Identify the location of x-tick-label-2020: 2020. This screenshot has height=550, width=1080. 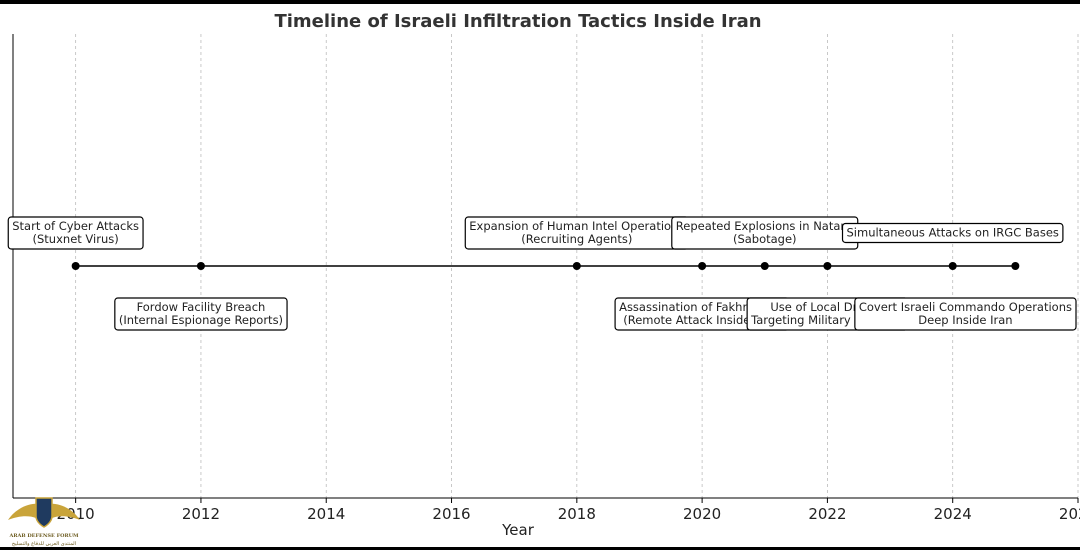
(702, 514).